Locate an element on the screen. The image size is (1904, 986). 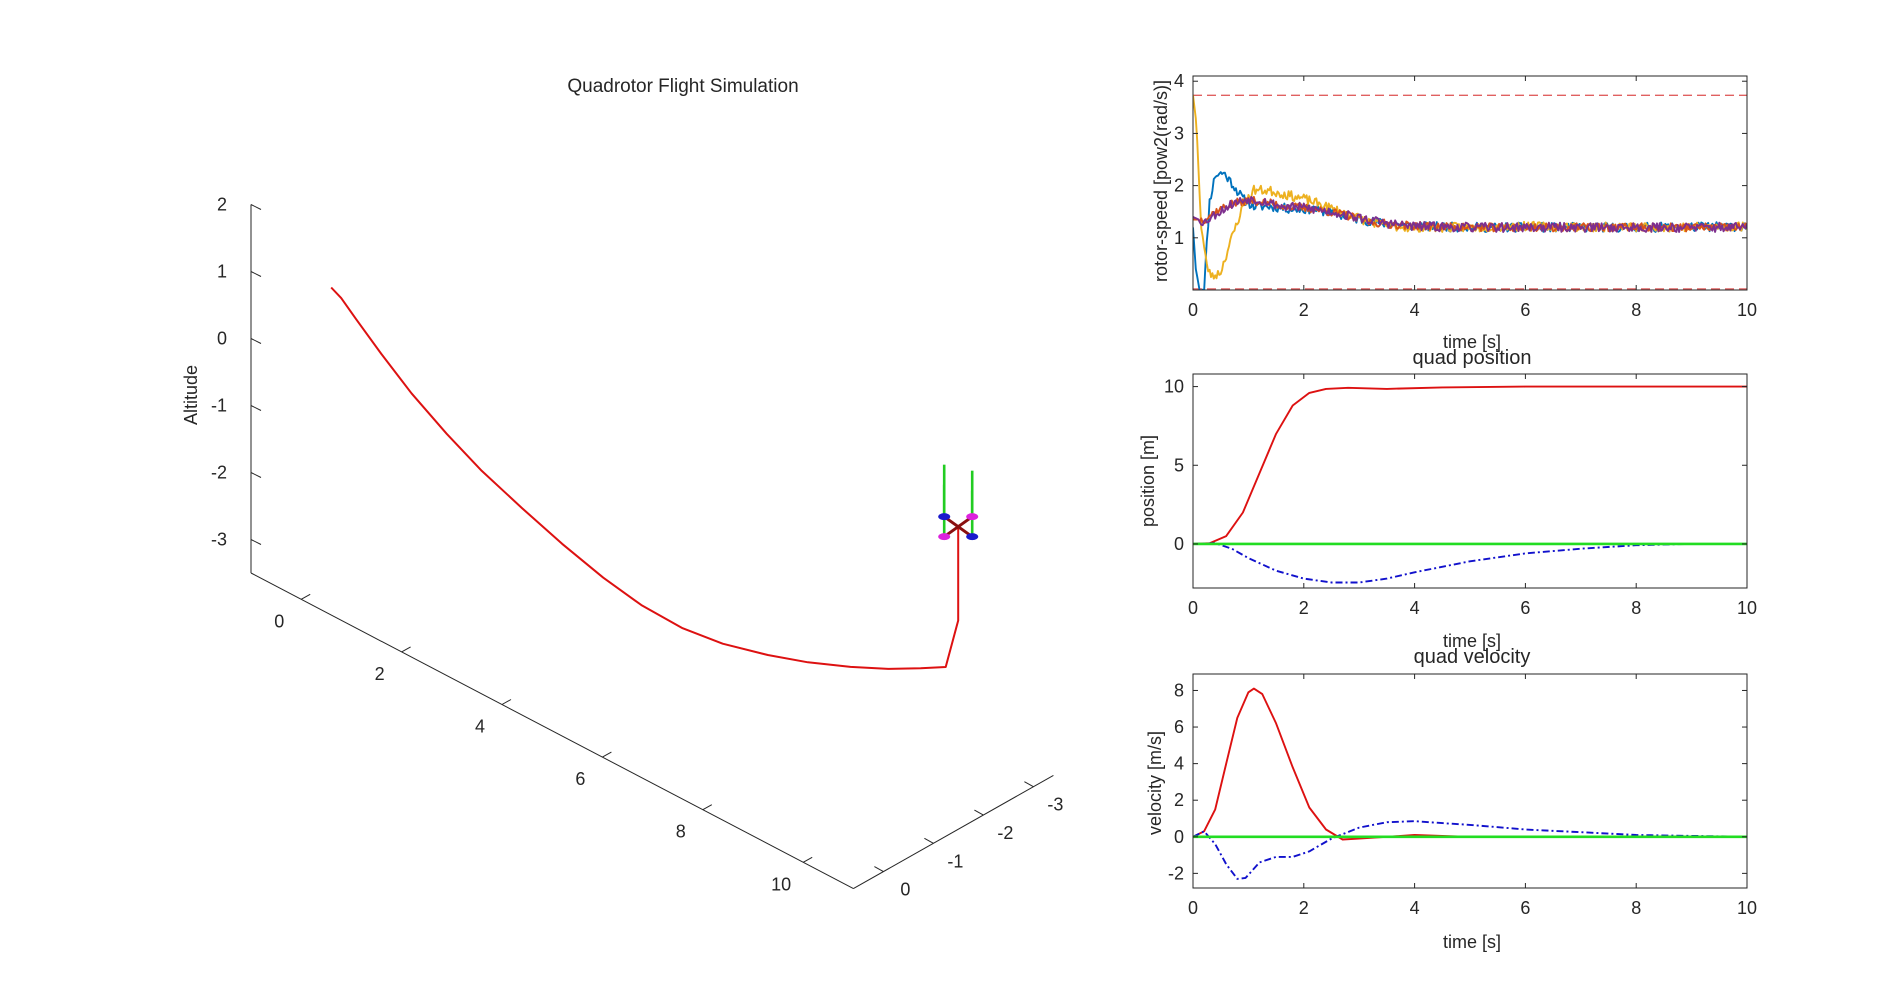
y-tick-label: 5 is located at coordinates (1179, 465).